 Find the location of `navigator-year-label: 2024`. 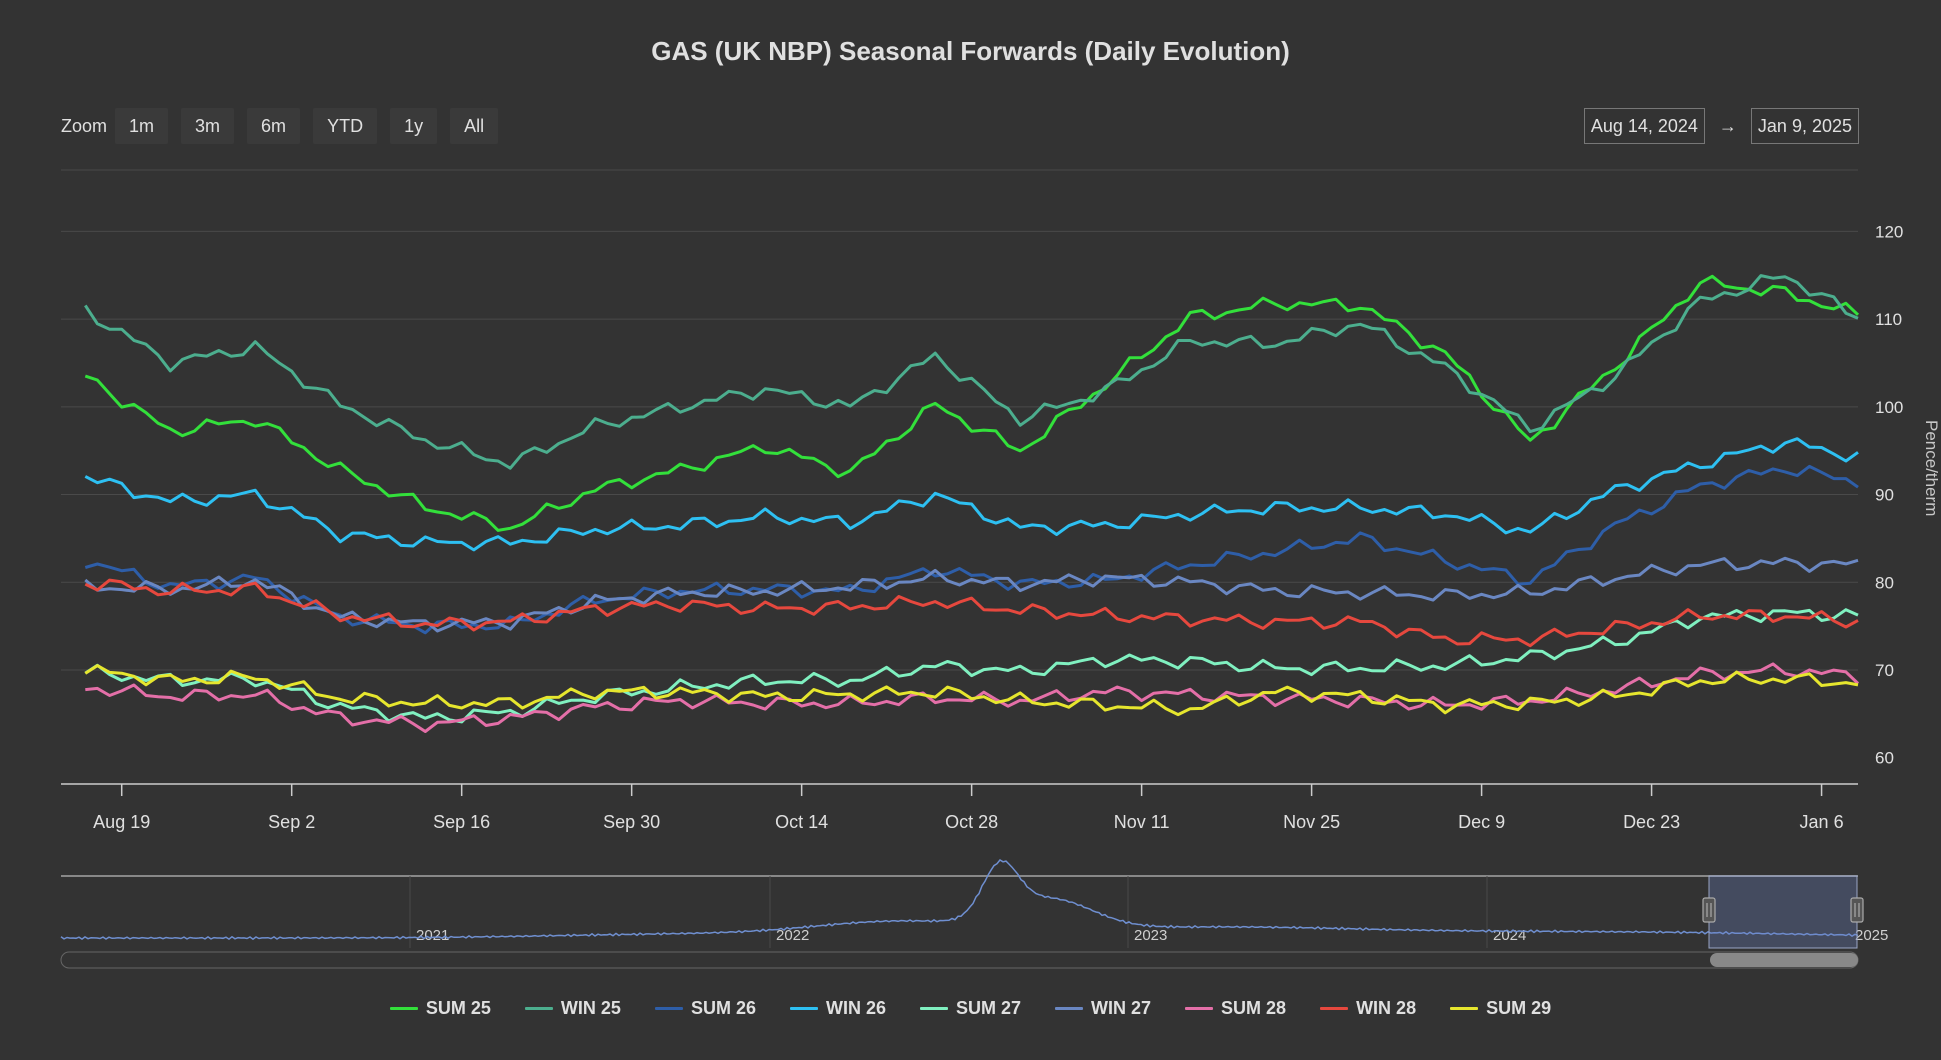

navigator-year-label: 2024 is located at coordinates (1509, 935).